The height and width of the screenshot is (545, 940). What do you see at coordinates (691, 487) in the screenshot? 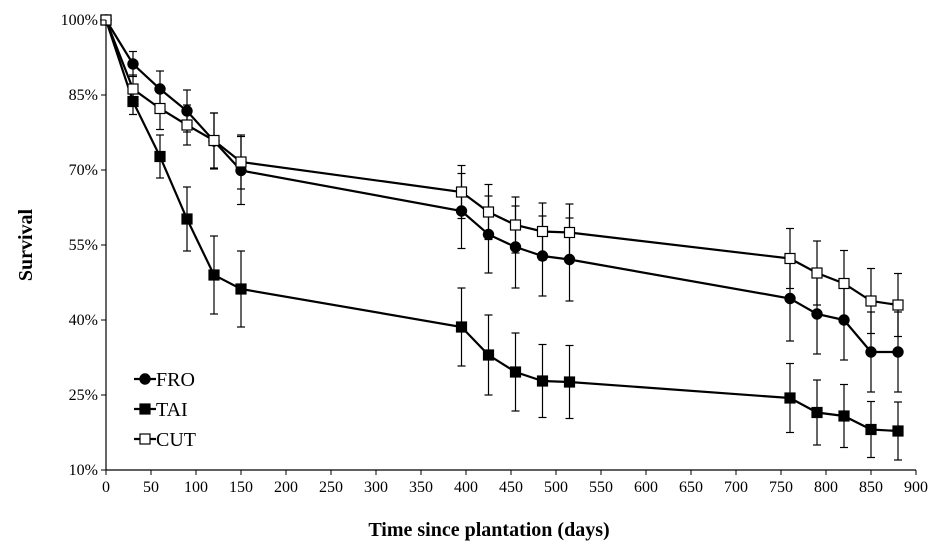
I see `x-tick-label: 650` at bounding box center [691, 487].